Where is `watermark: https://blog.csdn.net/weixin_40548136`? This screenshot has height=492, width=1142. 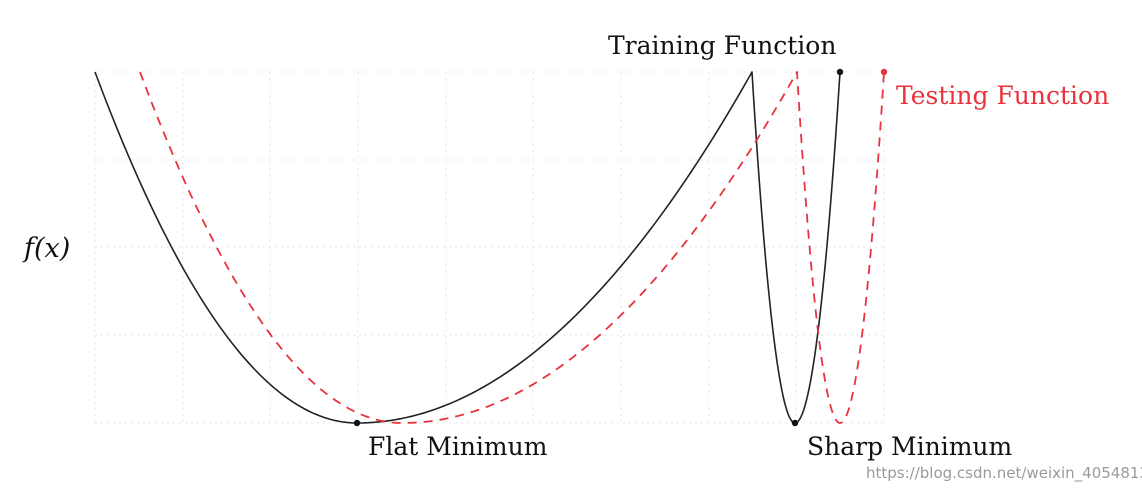
watermark: https://blog.csdn.net/weixin_40548136 is located at coordinates (1004, 473).